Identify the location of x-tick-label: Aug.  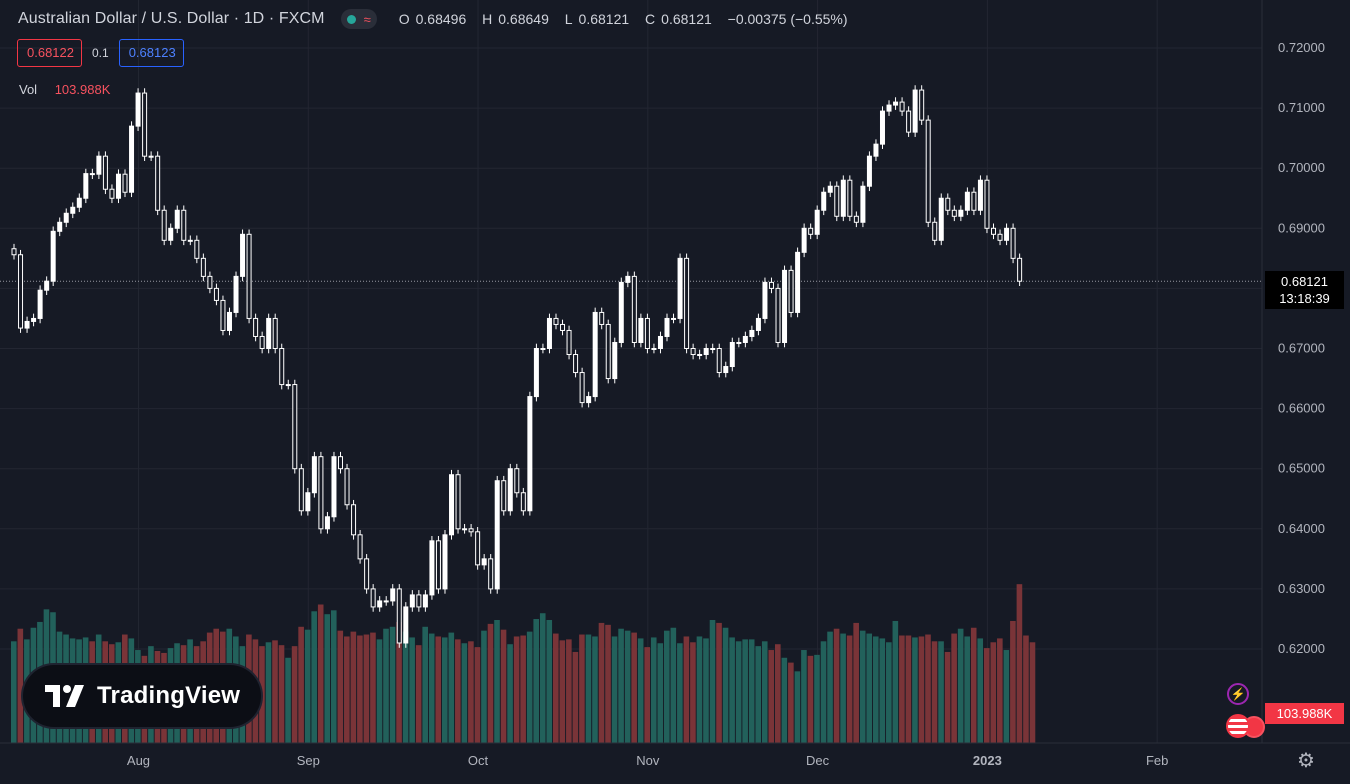
(138, 760).